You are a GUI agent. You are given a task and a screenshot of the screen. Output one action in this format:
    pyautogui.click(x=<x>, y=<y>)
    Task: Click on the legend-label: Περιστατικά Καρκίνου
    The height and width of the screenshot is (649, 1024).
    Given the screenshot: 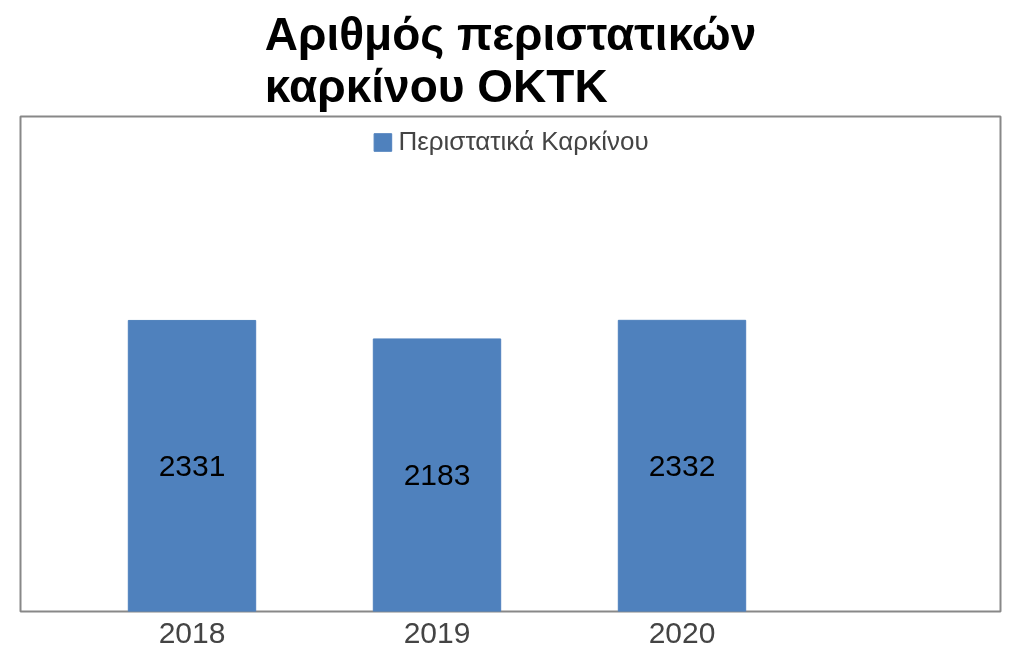 What is the action you would take?
    pyautogui.click(x=523, y=141)
    